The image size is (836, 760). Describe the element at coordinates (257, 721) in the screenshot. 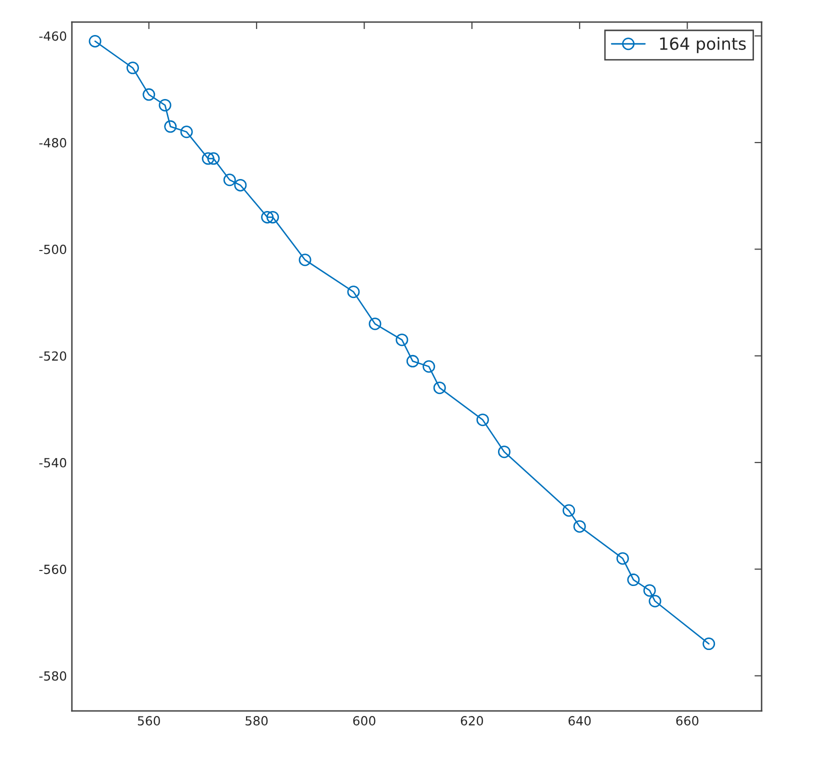

I see `x-tick-label: 580` at that location.